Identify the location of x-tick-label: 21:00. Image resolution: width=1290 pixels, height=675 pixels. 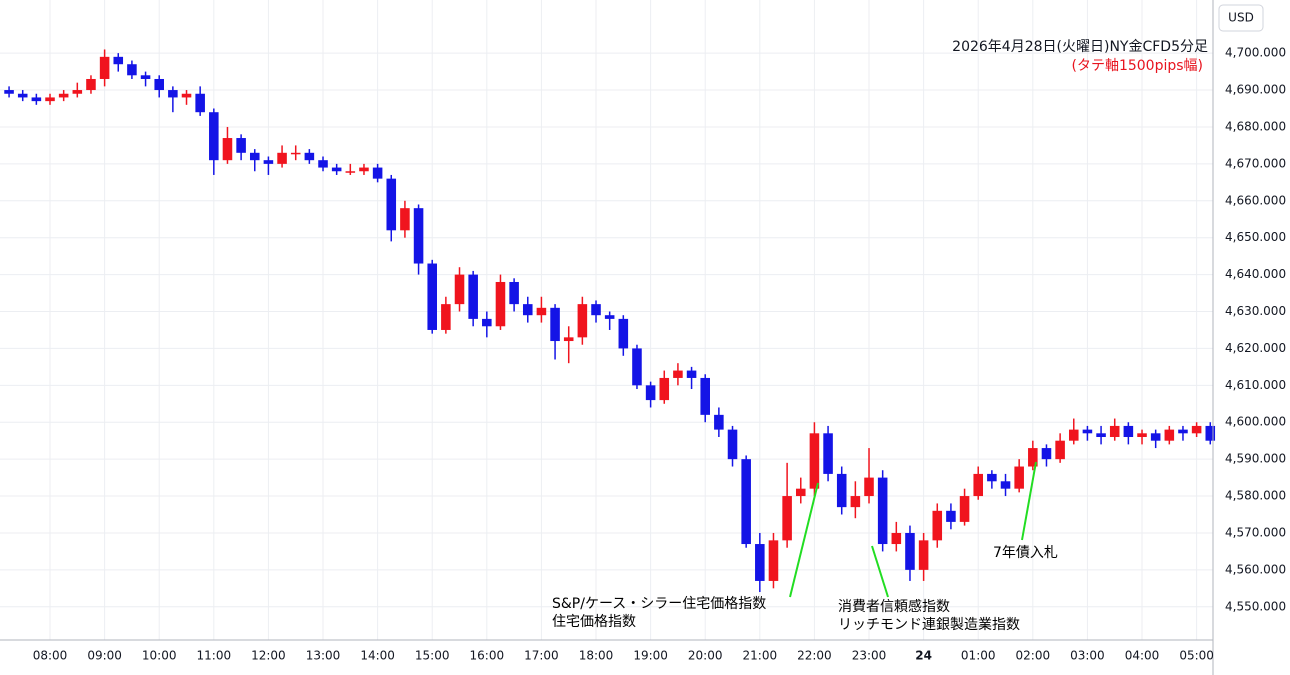
(760, 656).